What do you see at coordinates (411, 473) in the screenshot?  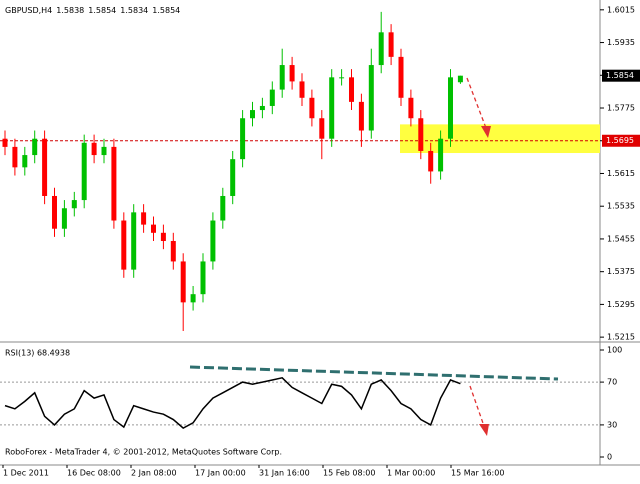 I see `x-tick-label: 1 Mar 00:00` at bounding box center [411, 473].